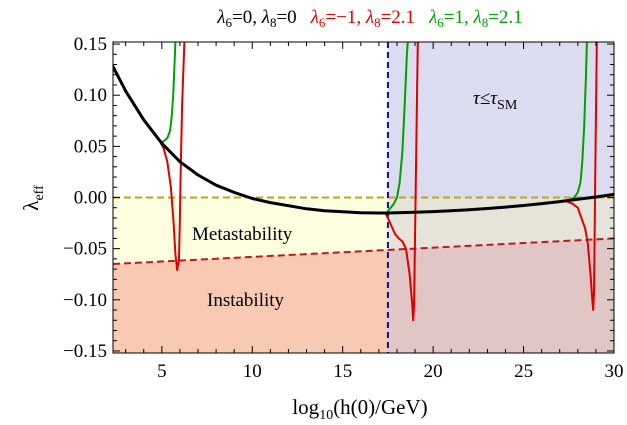 This screenshot has height=425, width=627. I want to click on y-tick-label: 0.15, so click(90, 44).